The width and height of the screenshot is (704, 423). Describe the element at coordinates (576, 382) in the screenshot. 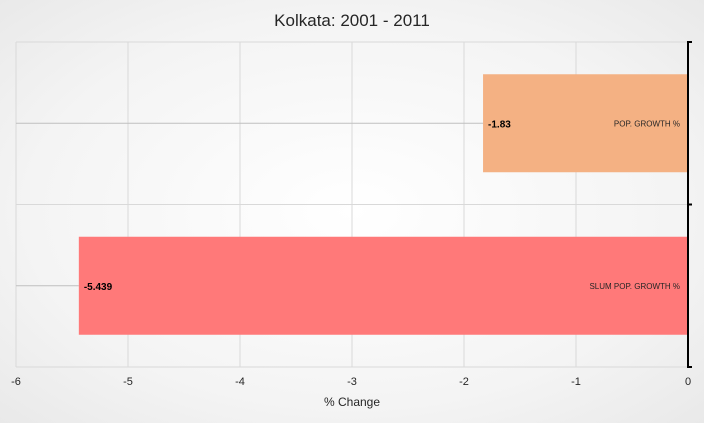

I see `x-tick-label: -1` at that location.